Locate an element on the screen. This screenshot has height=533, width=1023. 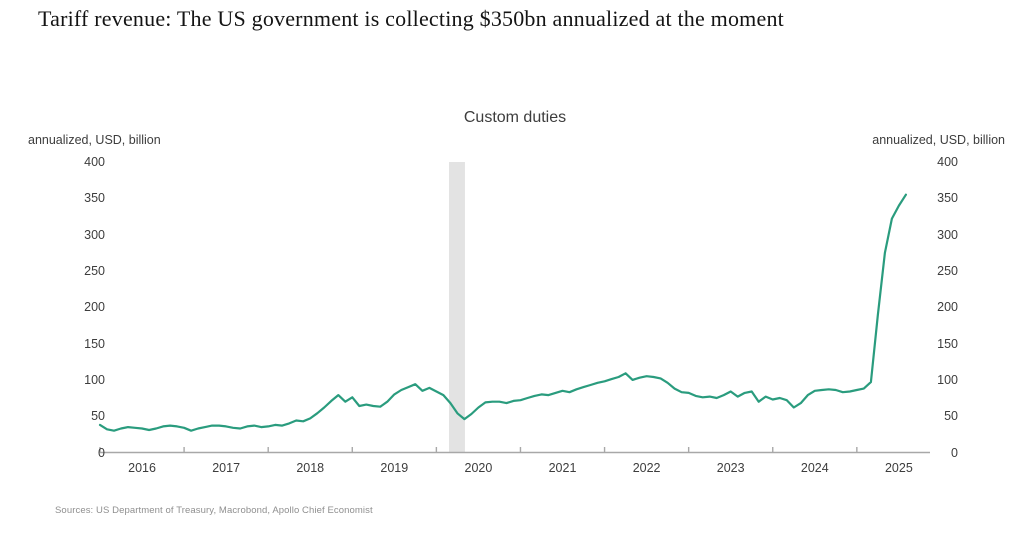
y-tick-label-left: 400 is located at coordinates (94, 162).